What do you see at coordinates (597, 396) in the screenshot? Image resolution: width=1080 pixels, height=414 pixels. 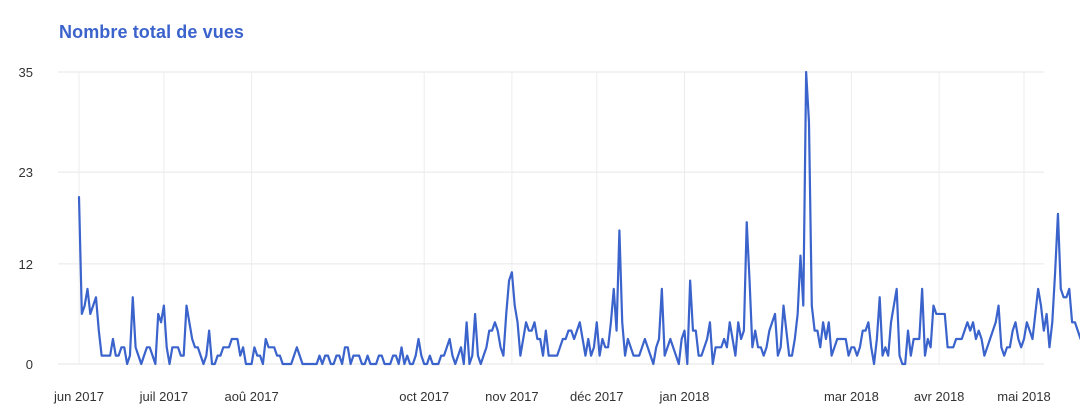 I see `x-tick-label: déc 2017` at bounding box center [597, 396].